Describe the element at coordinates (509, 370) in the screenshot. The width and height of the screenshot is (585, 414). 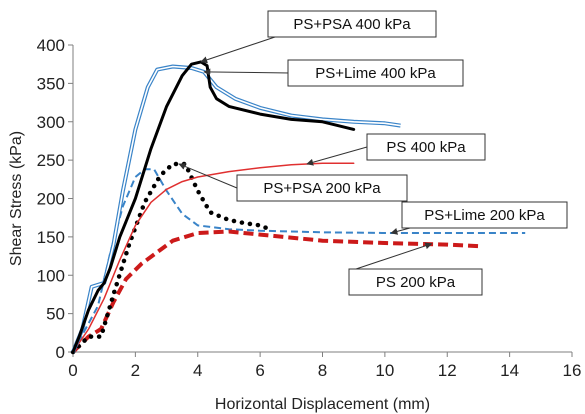
I see `x-tick-label: 14` at that location.